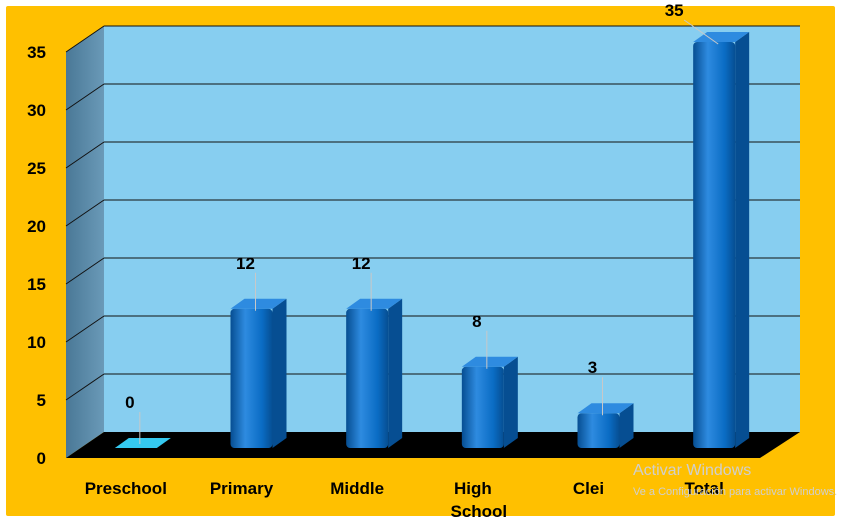 This screenshot has width=841, height=522. What do you see at coordinates (85, 242) in the screenshot?
I see `side-wall` at bounding box center [85, 242].